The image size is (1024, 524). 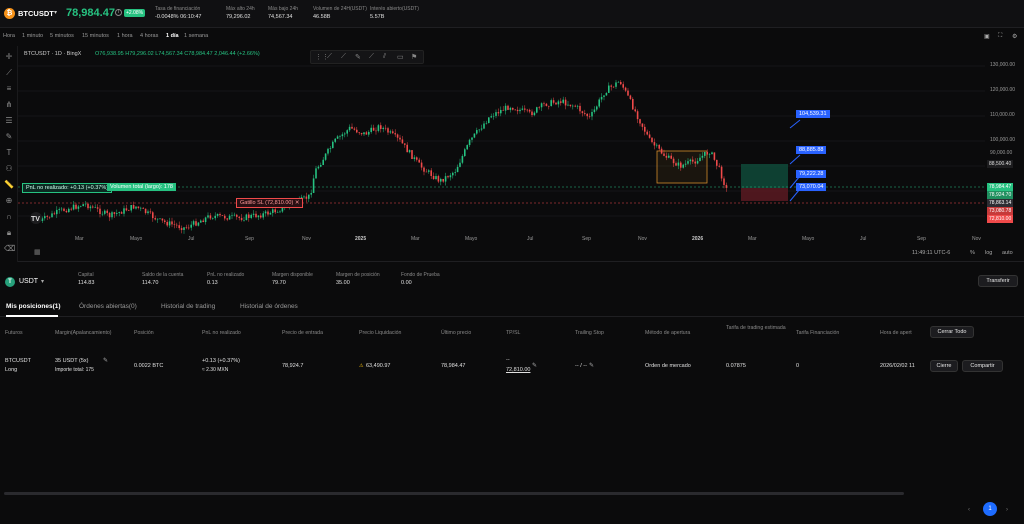 What do you see at coordinates (385, 56) in the screenshot?
I see `parallel-icon: ⫽` at bounding box center [385, 56].